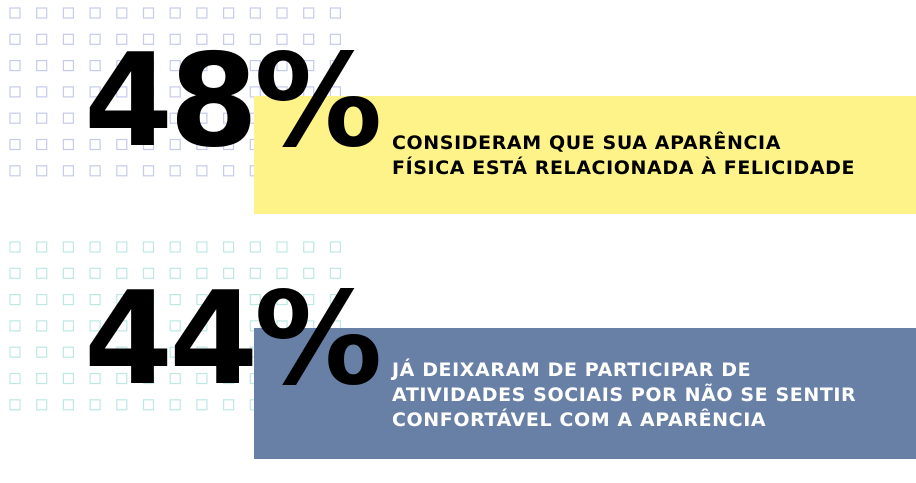 The image size is (916, 483). I want to click on stat-description-2-line-1: JÁ DEIXARAM DE PARTICIPAR DE, so click(572, 370).